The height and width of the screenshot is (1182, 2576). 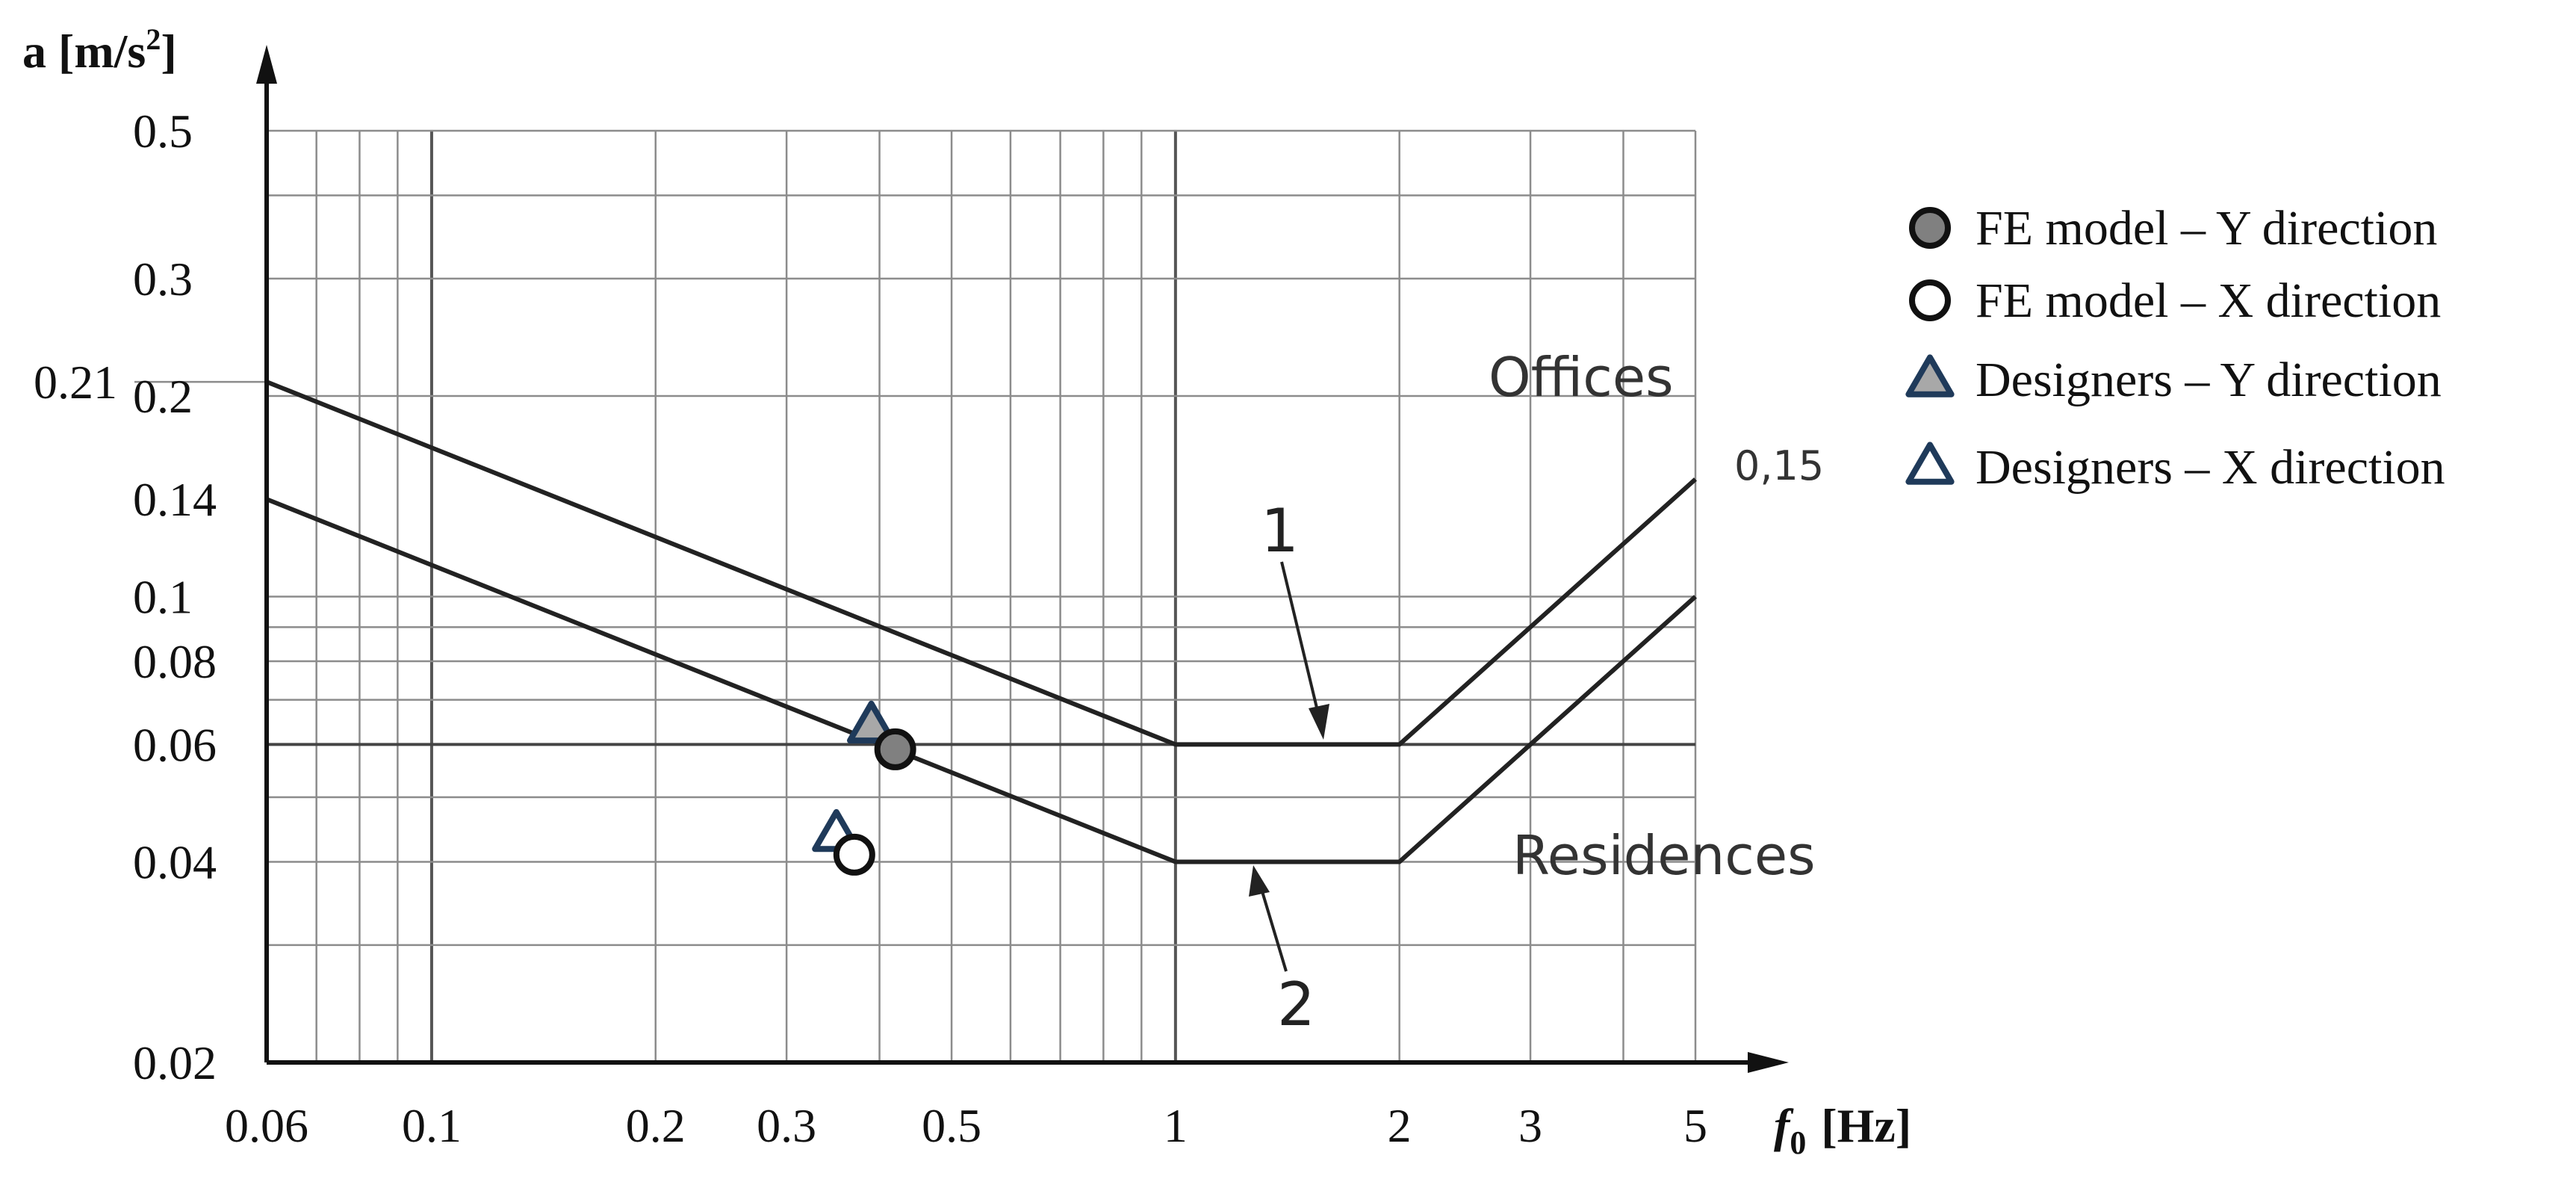 What do you see at coordinates (1664, 855) in the screenshot?
I see `residences-label: Residences` at bounding box center [1664, 855].